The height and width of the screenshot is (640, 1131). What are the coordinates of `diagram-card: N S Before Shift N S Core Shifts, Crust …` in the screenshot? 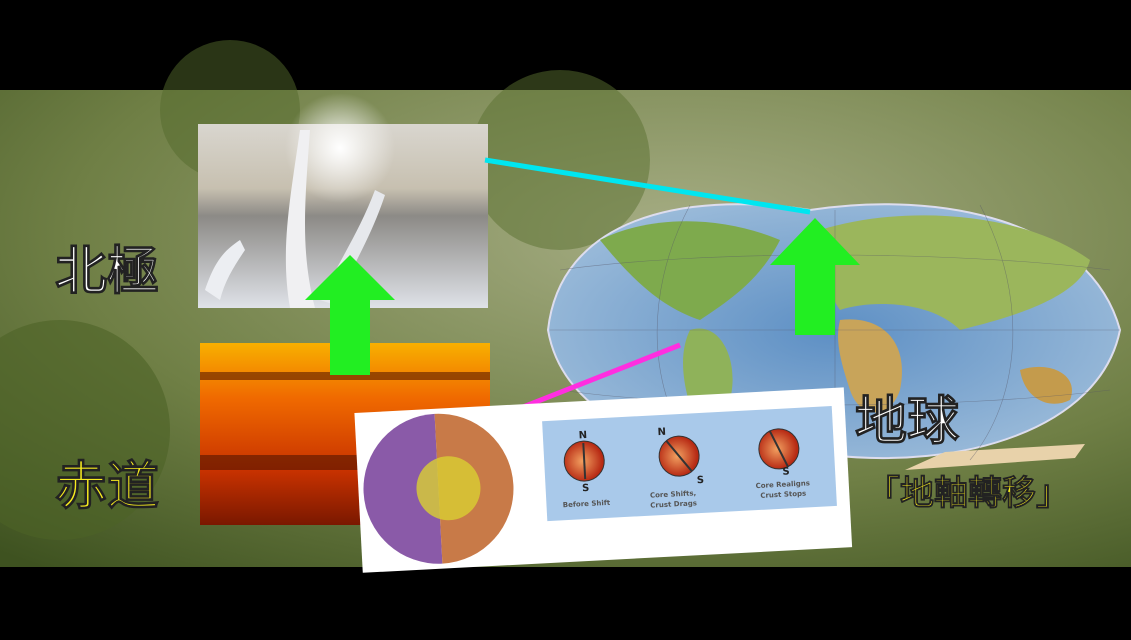 It's located at (603, 480).